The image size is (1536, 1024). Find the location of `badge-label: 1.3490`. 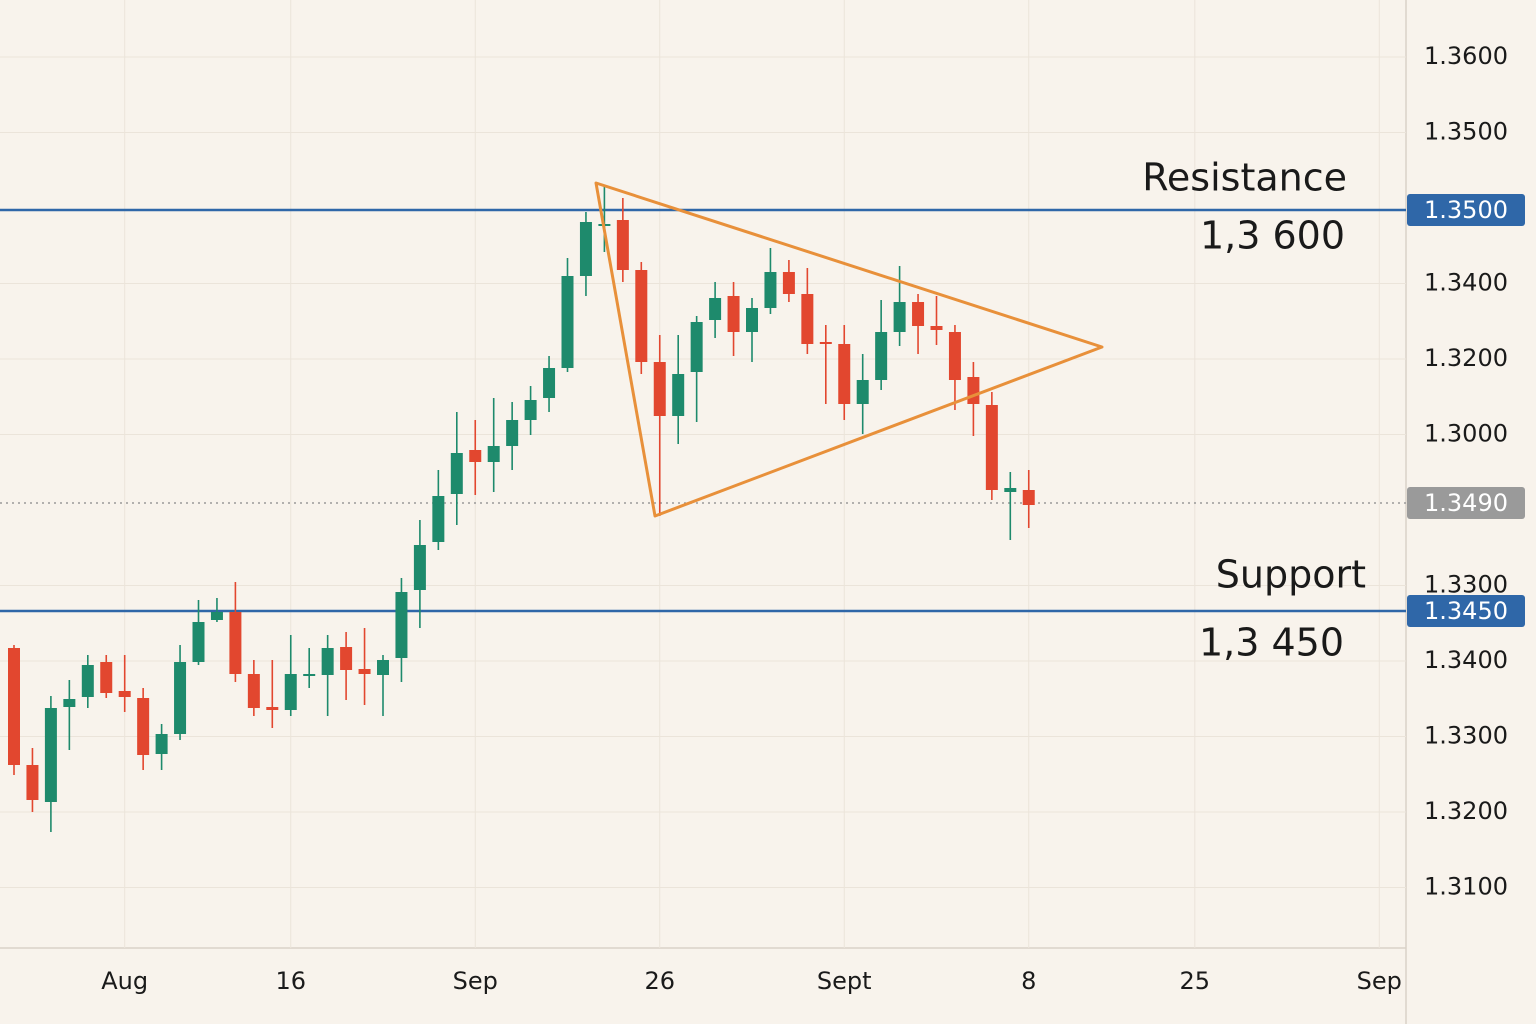

badge-label: 1.3490 is located at coordinates (1466, 503).